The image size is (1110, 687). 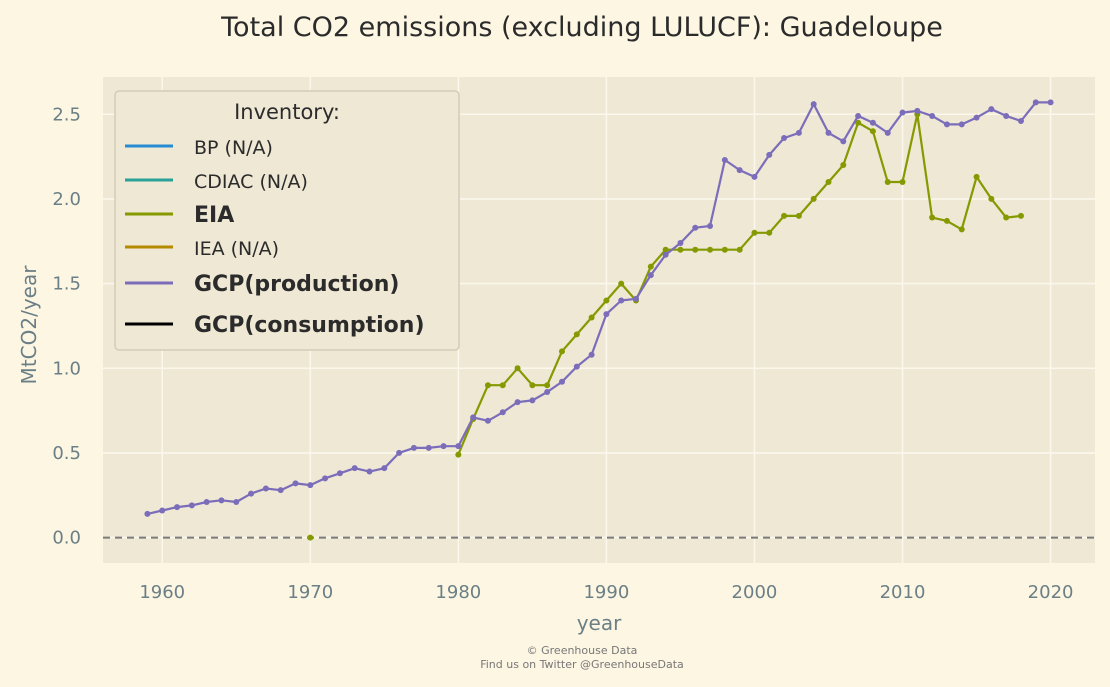 What do you see at coordinates (813, 198) in the screenshot?
I see `point-eia-2004` at bounding box center [813, 198].